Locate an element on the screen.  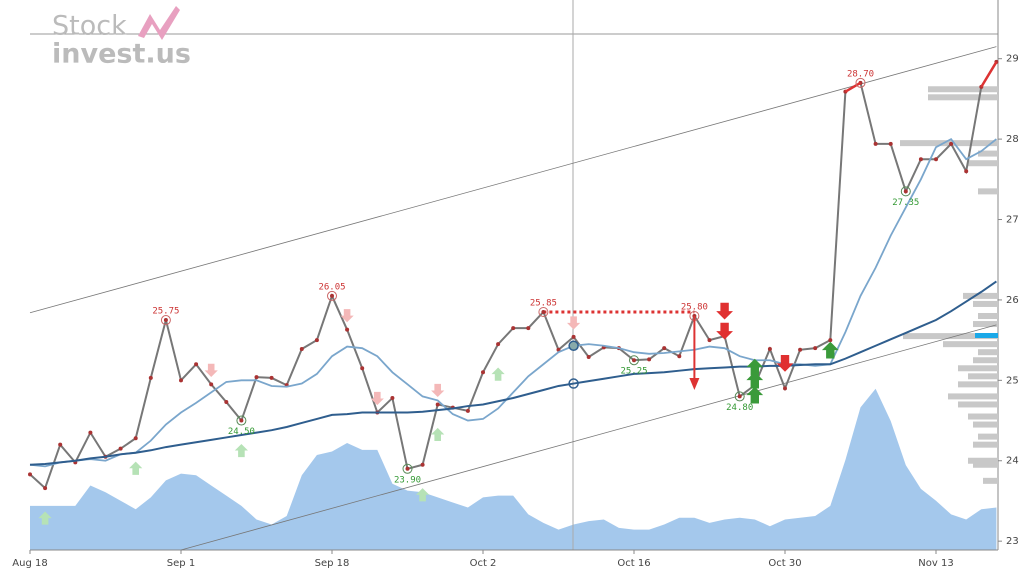
x-tick-label: Aug 18 is located at coordinates (29, 563).